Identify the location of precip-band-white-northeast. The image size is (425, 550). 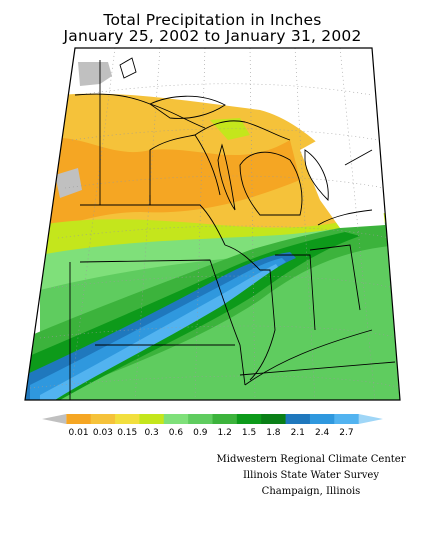
(342, 169).